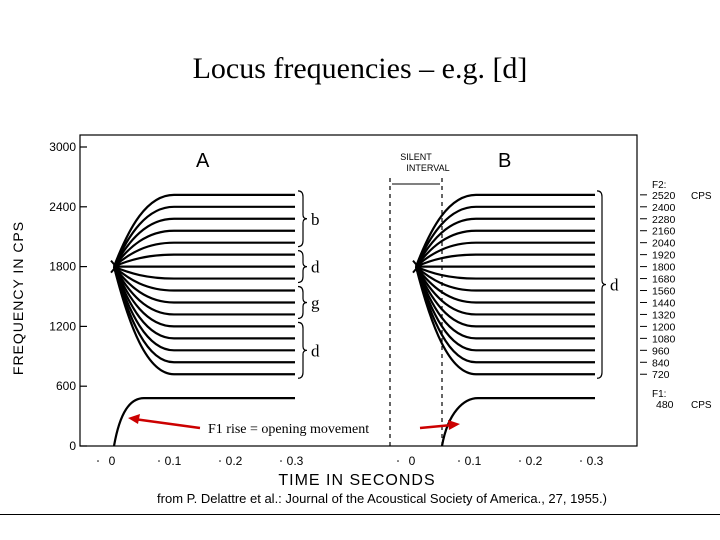  I want to click on y-axis-label: FREQUENCY IN CPS, so click(18, 298).